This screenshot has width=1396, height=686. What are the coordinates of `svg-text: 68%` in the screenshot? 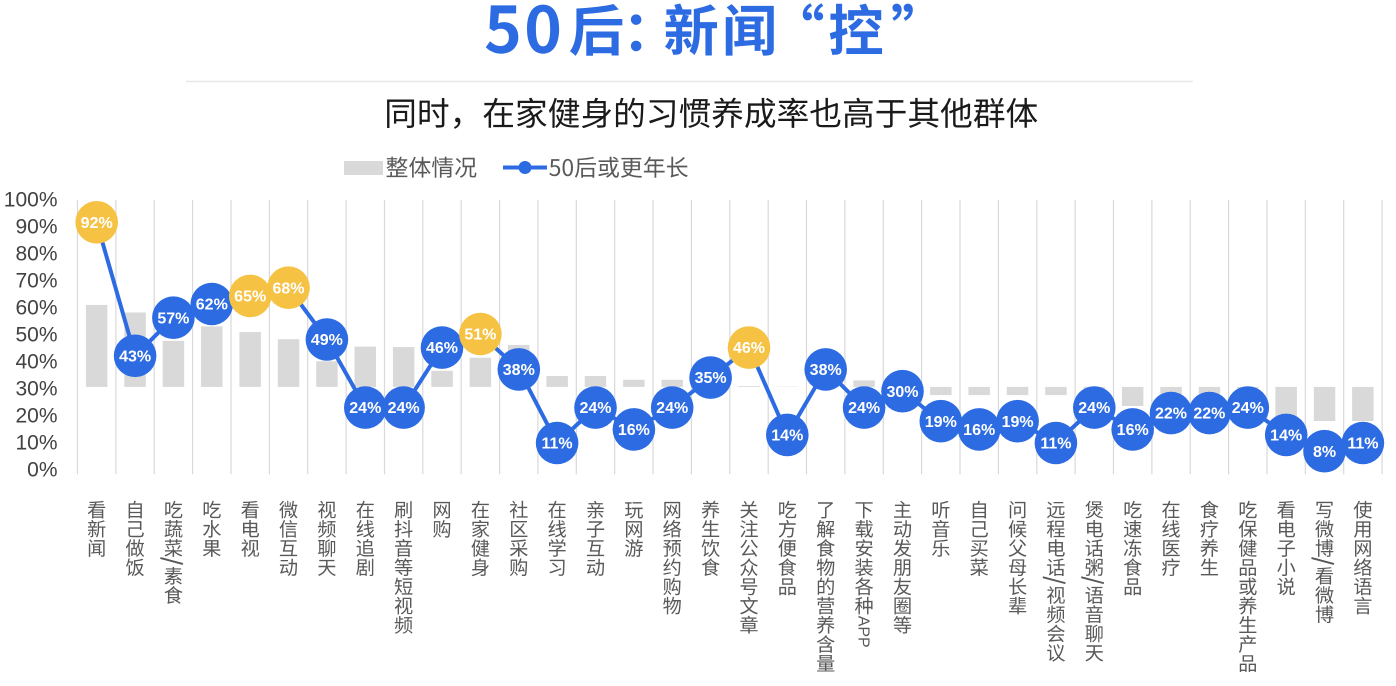 It's located at (288, 288).